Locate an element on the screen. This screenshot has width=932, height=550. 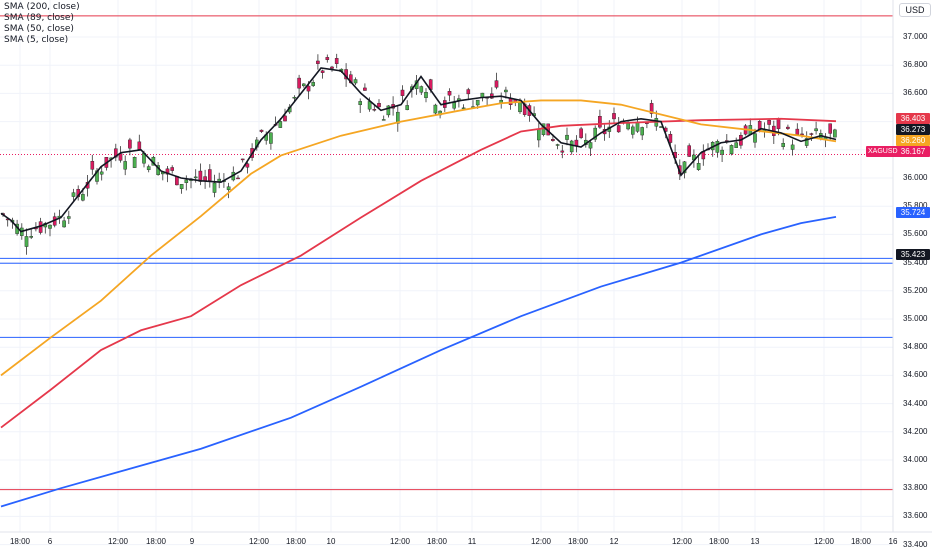
legend-sma-89: SMA (89, close) is located at coordinates (39, 18).